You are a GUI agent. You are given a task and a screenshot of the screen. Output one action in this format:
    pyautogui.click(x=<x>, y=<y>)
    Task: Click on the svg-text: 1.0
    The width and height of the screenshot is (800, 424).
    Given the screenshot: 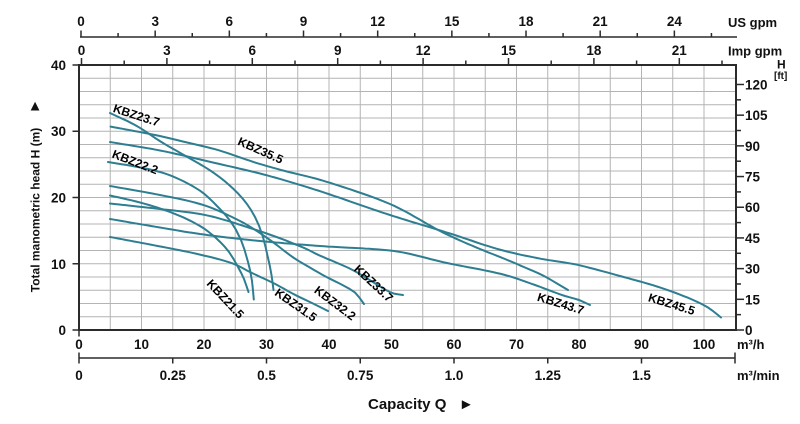 What is the action you would take?
    pyautogui.click(x=454, y=375)
    